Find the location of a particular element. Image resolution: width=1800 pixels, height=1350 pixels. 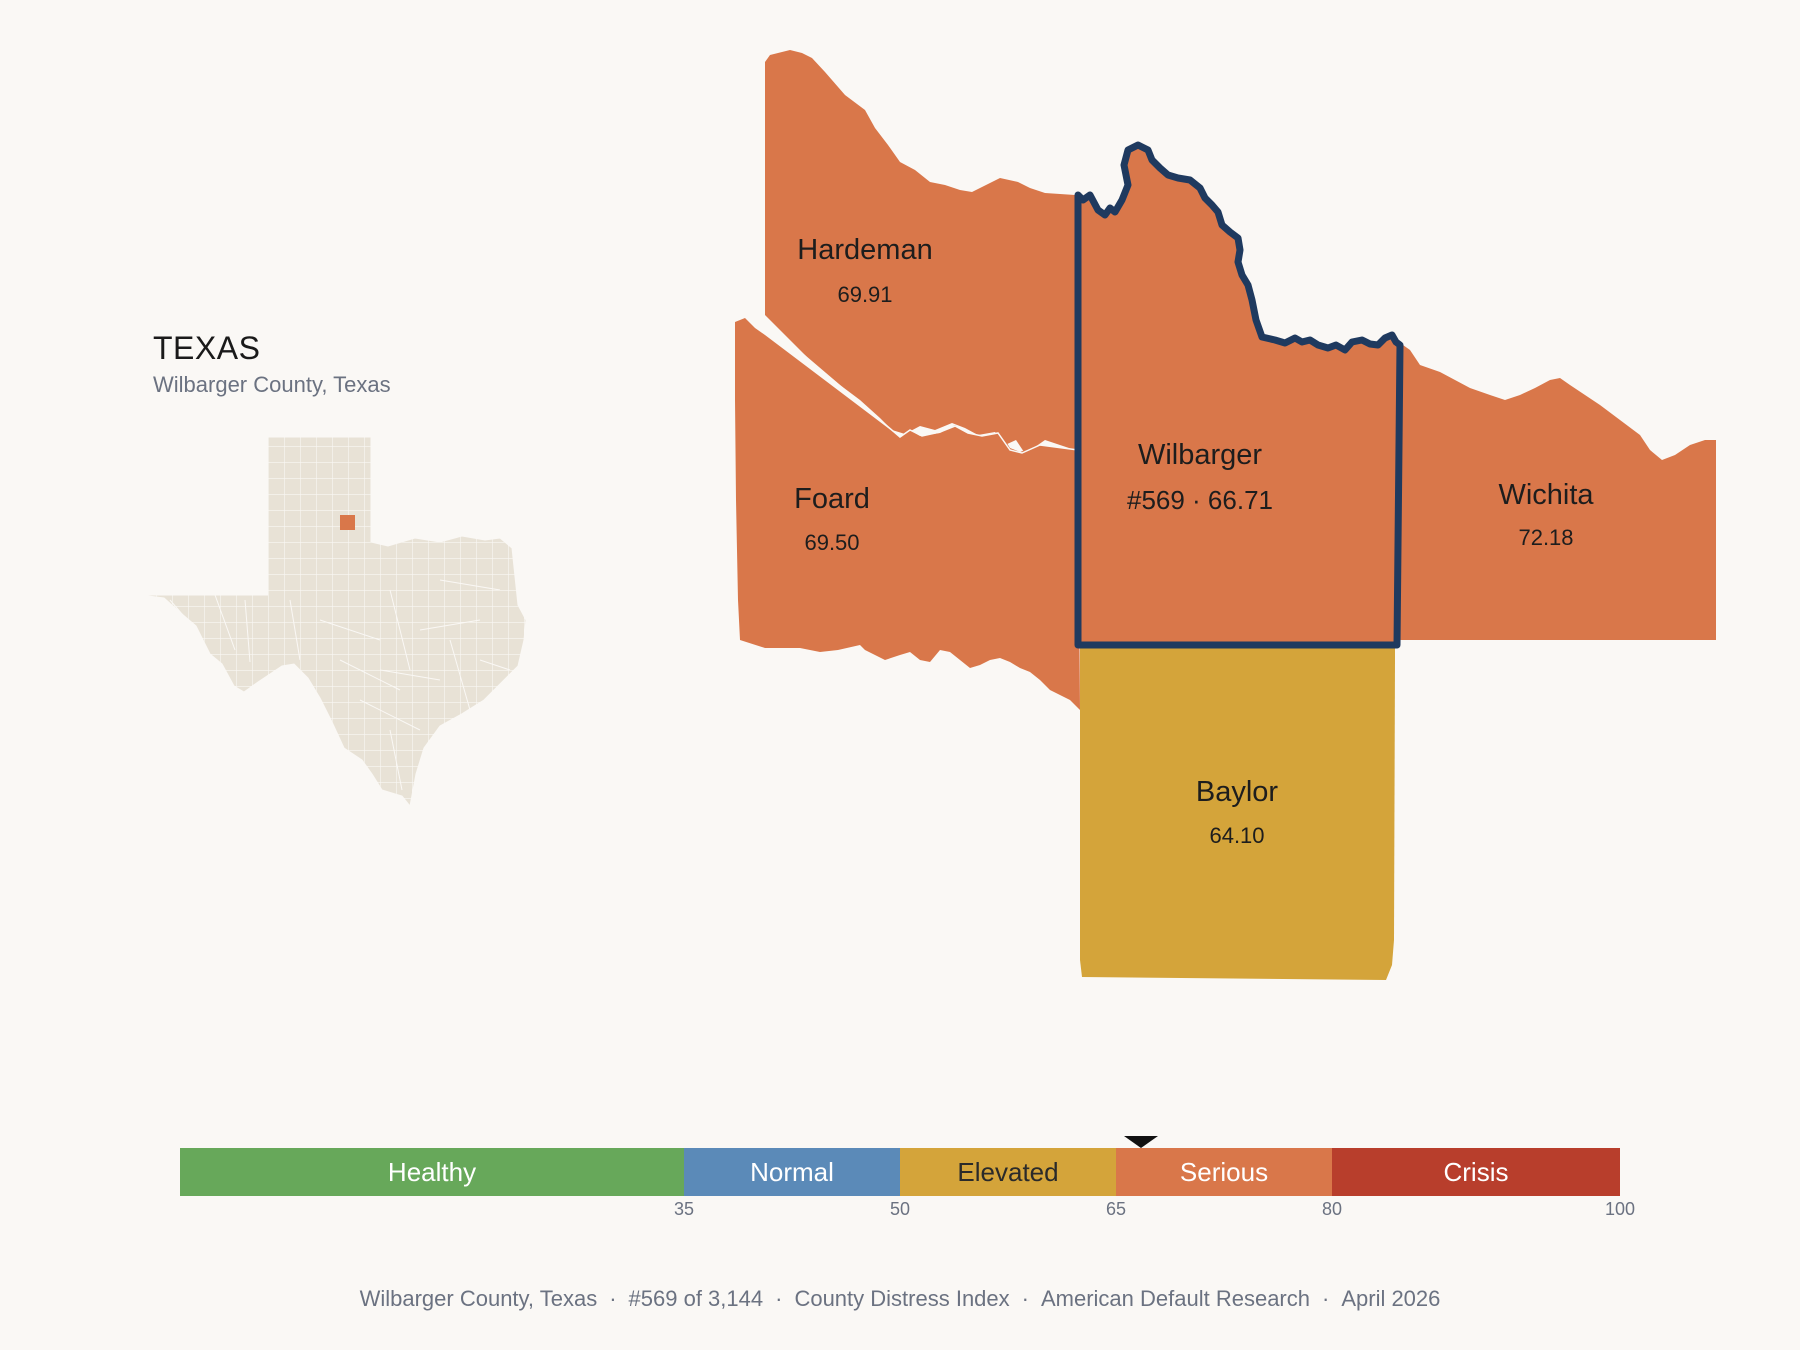

county-label-hardeman: Hardeman is located at coordinates (864, 250).